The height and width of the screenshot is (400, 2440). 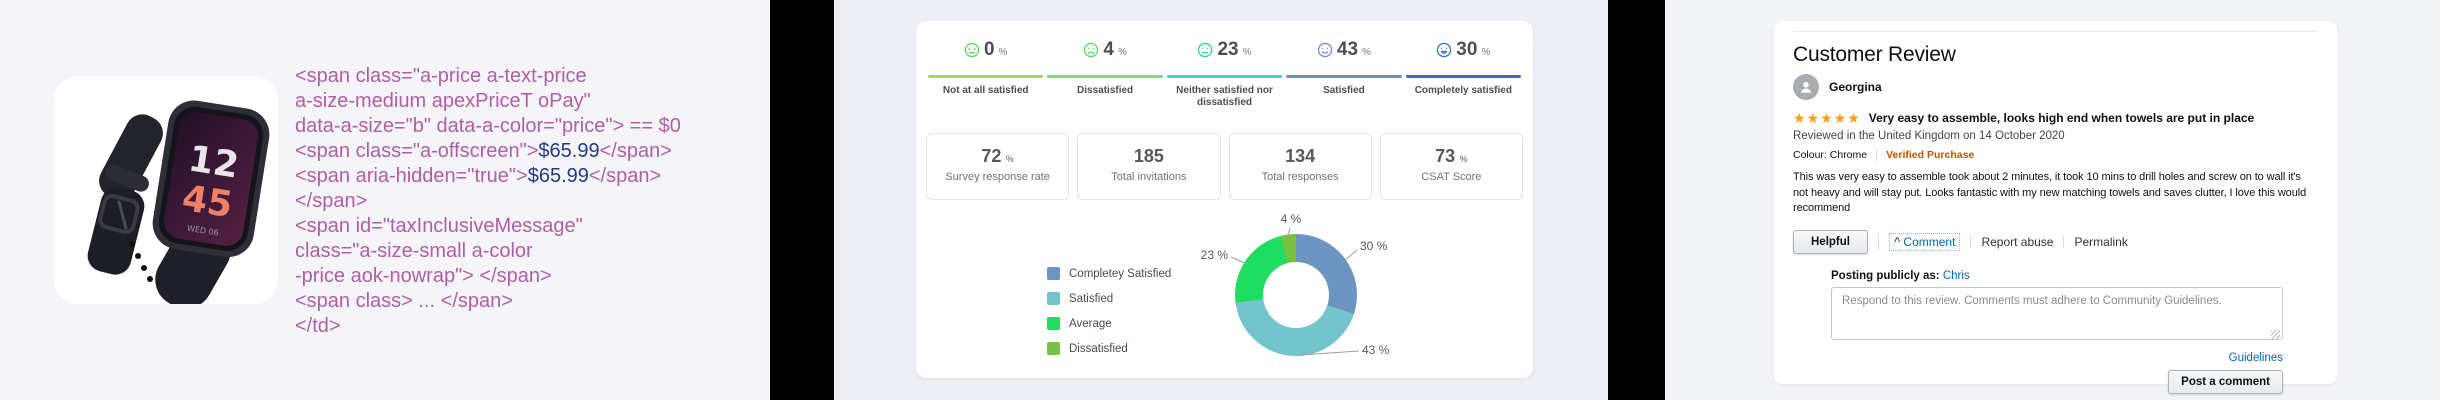 What do you see at coordinates (1108, 49) in the screenshot?
I see `scale-value: 4` at bounding box center [1108, 49].